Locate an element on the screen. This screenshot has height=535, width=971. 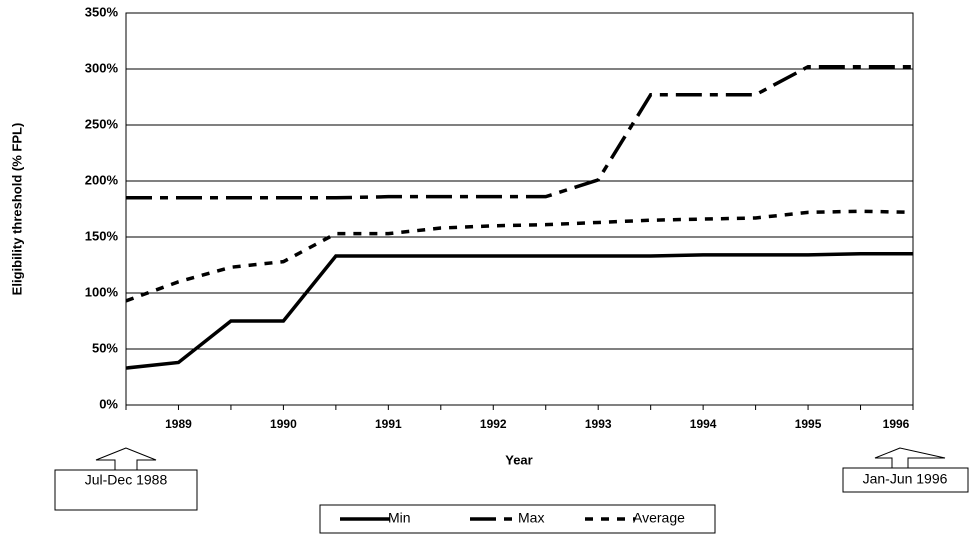
y-tick-label: 250% is located at coordinates (102, 123).